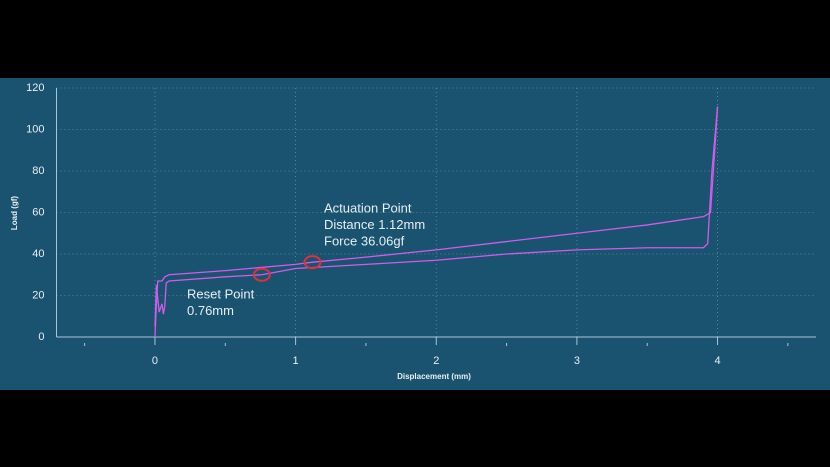 This screenshot has height=467, width=830. What do you see at coordinates (296, 361) in the screenshot?
I see `x-tick-label: 1` at bounding box center [296, 361].